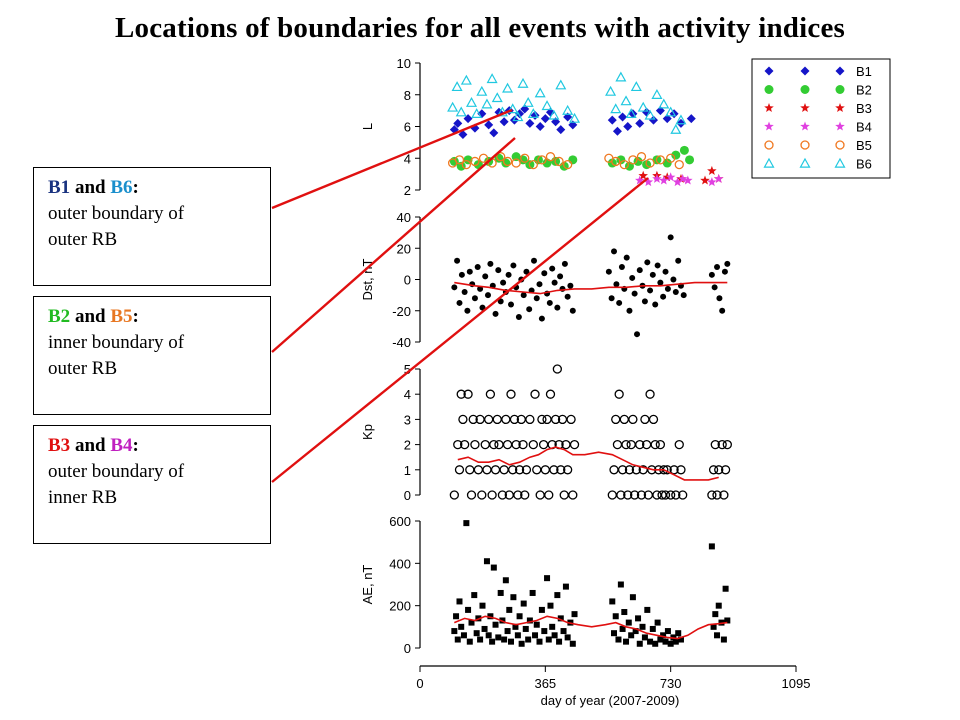  Describe the element at coordinates (864, 90) in the screenshot. I see `legend-entry-b2: B2` at that location.